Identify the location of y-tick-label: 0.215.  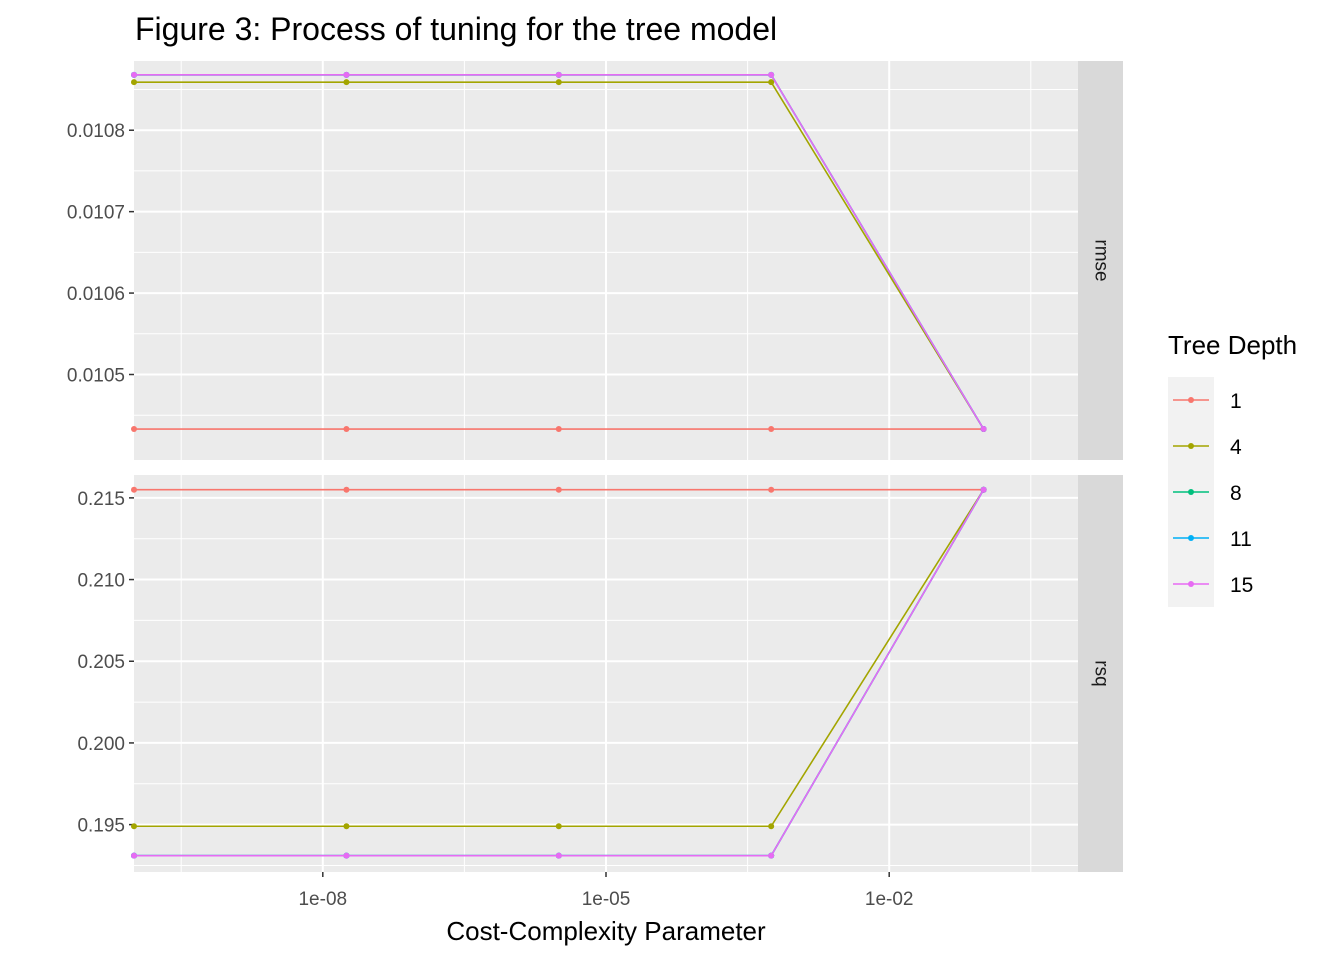
(101, 499).